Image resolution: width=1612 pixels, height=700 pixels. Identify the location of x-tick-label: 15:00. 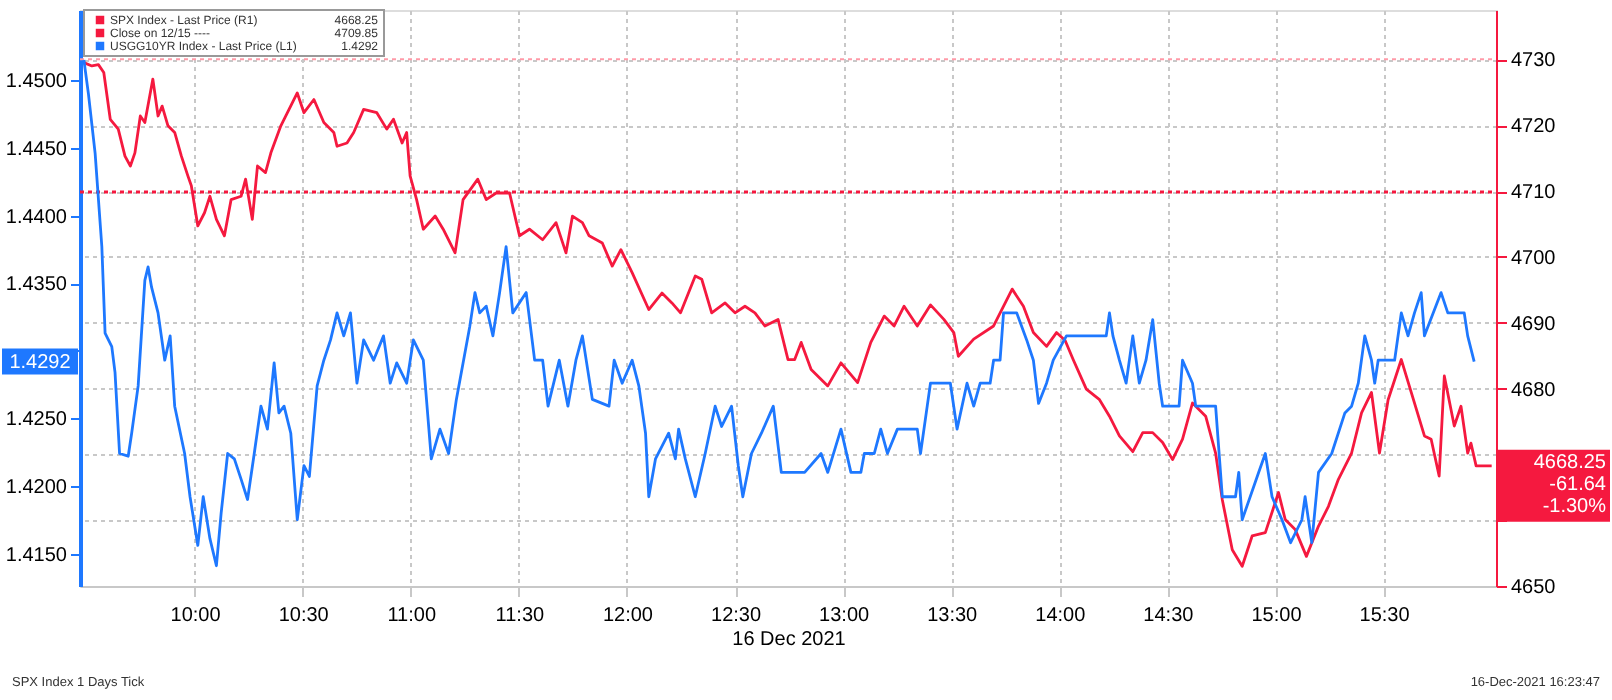
(1277, 616).